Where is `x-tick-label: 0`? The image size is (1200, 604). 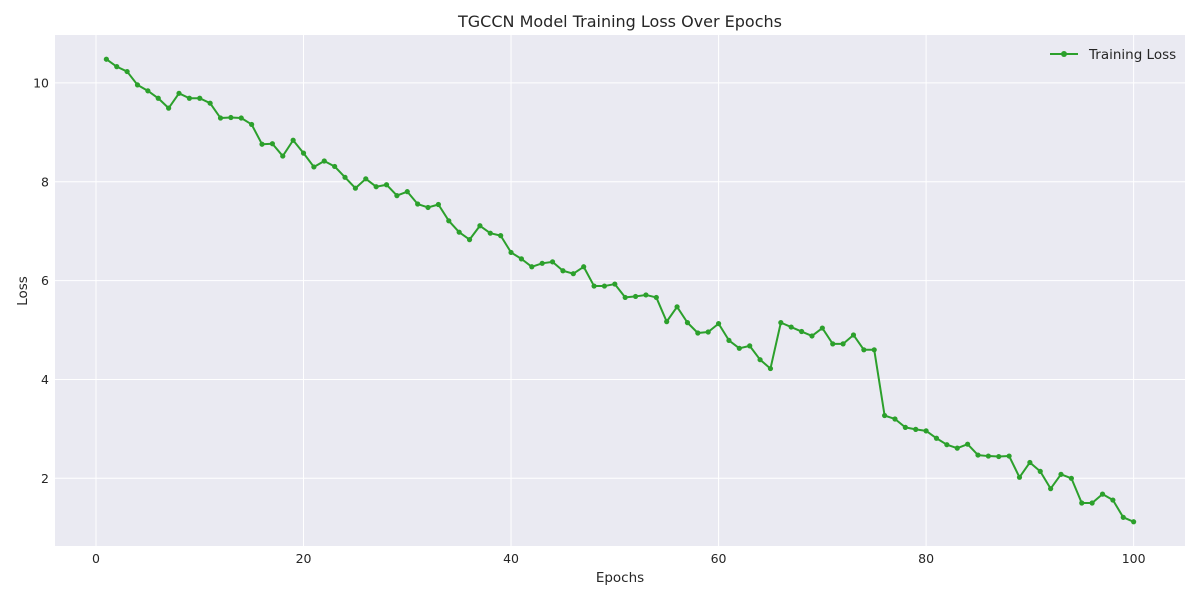 x-tick-label: 0 is located at coordinates (96, 558).